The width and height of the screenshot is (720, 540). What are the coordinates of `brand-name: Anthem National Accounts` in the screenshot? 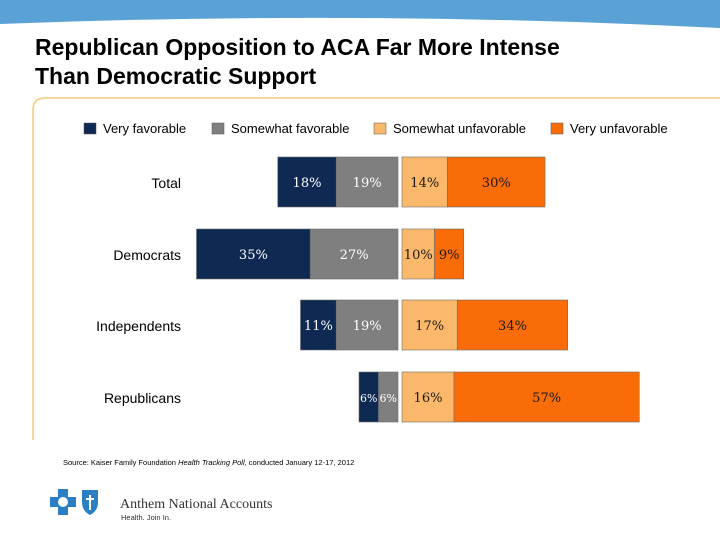 It's located at (196, 504).